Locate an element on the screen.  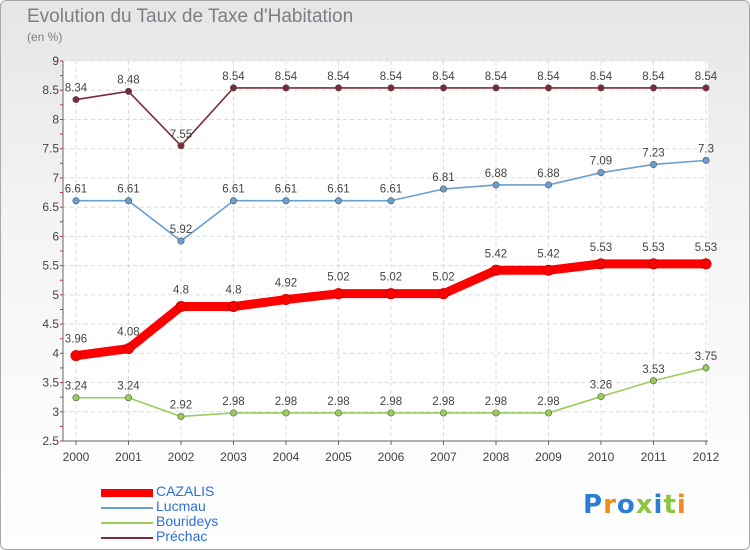
legend-label: Préchac is located at coordinates (182, 536).